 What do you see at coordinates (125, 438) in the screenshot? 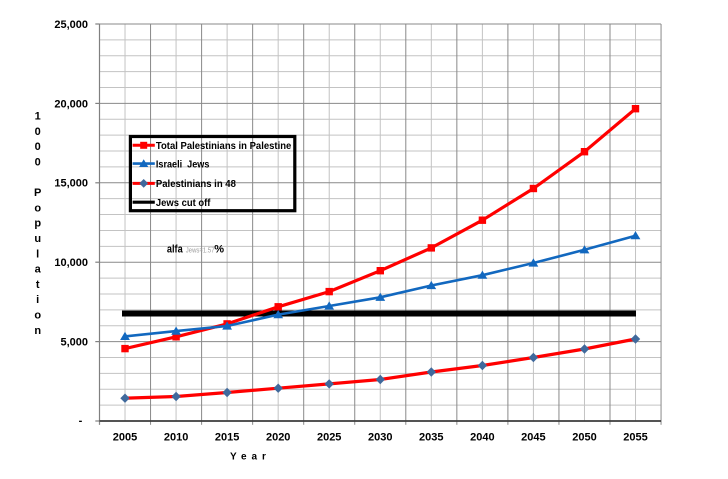
I see `svg-text: 2005` at bounding box center [125, 438].